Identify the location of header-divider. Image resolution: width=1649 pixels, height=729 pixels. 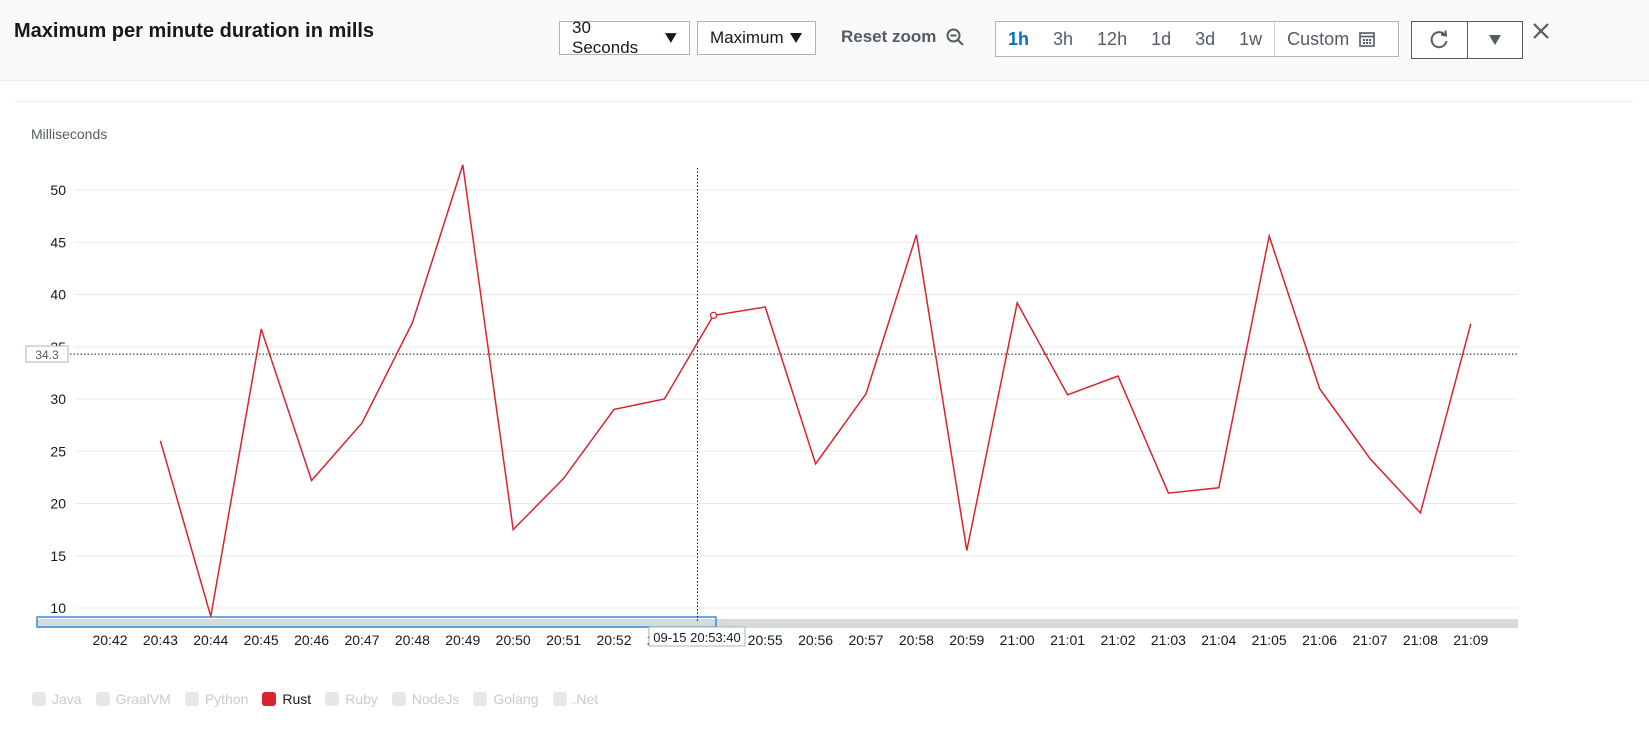
(824, 101).